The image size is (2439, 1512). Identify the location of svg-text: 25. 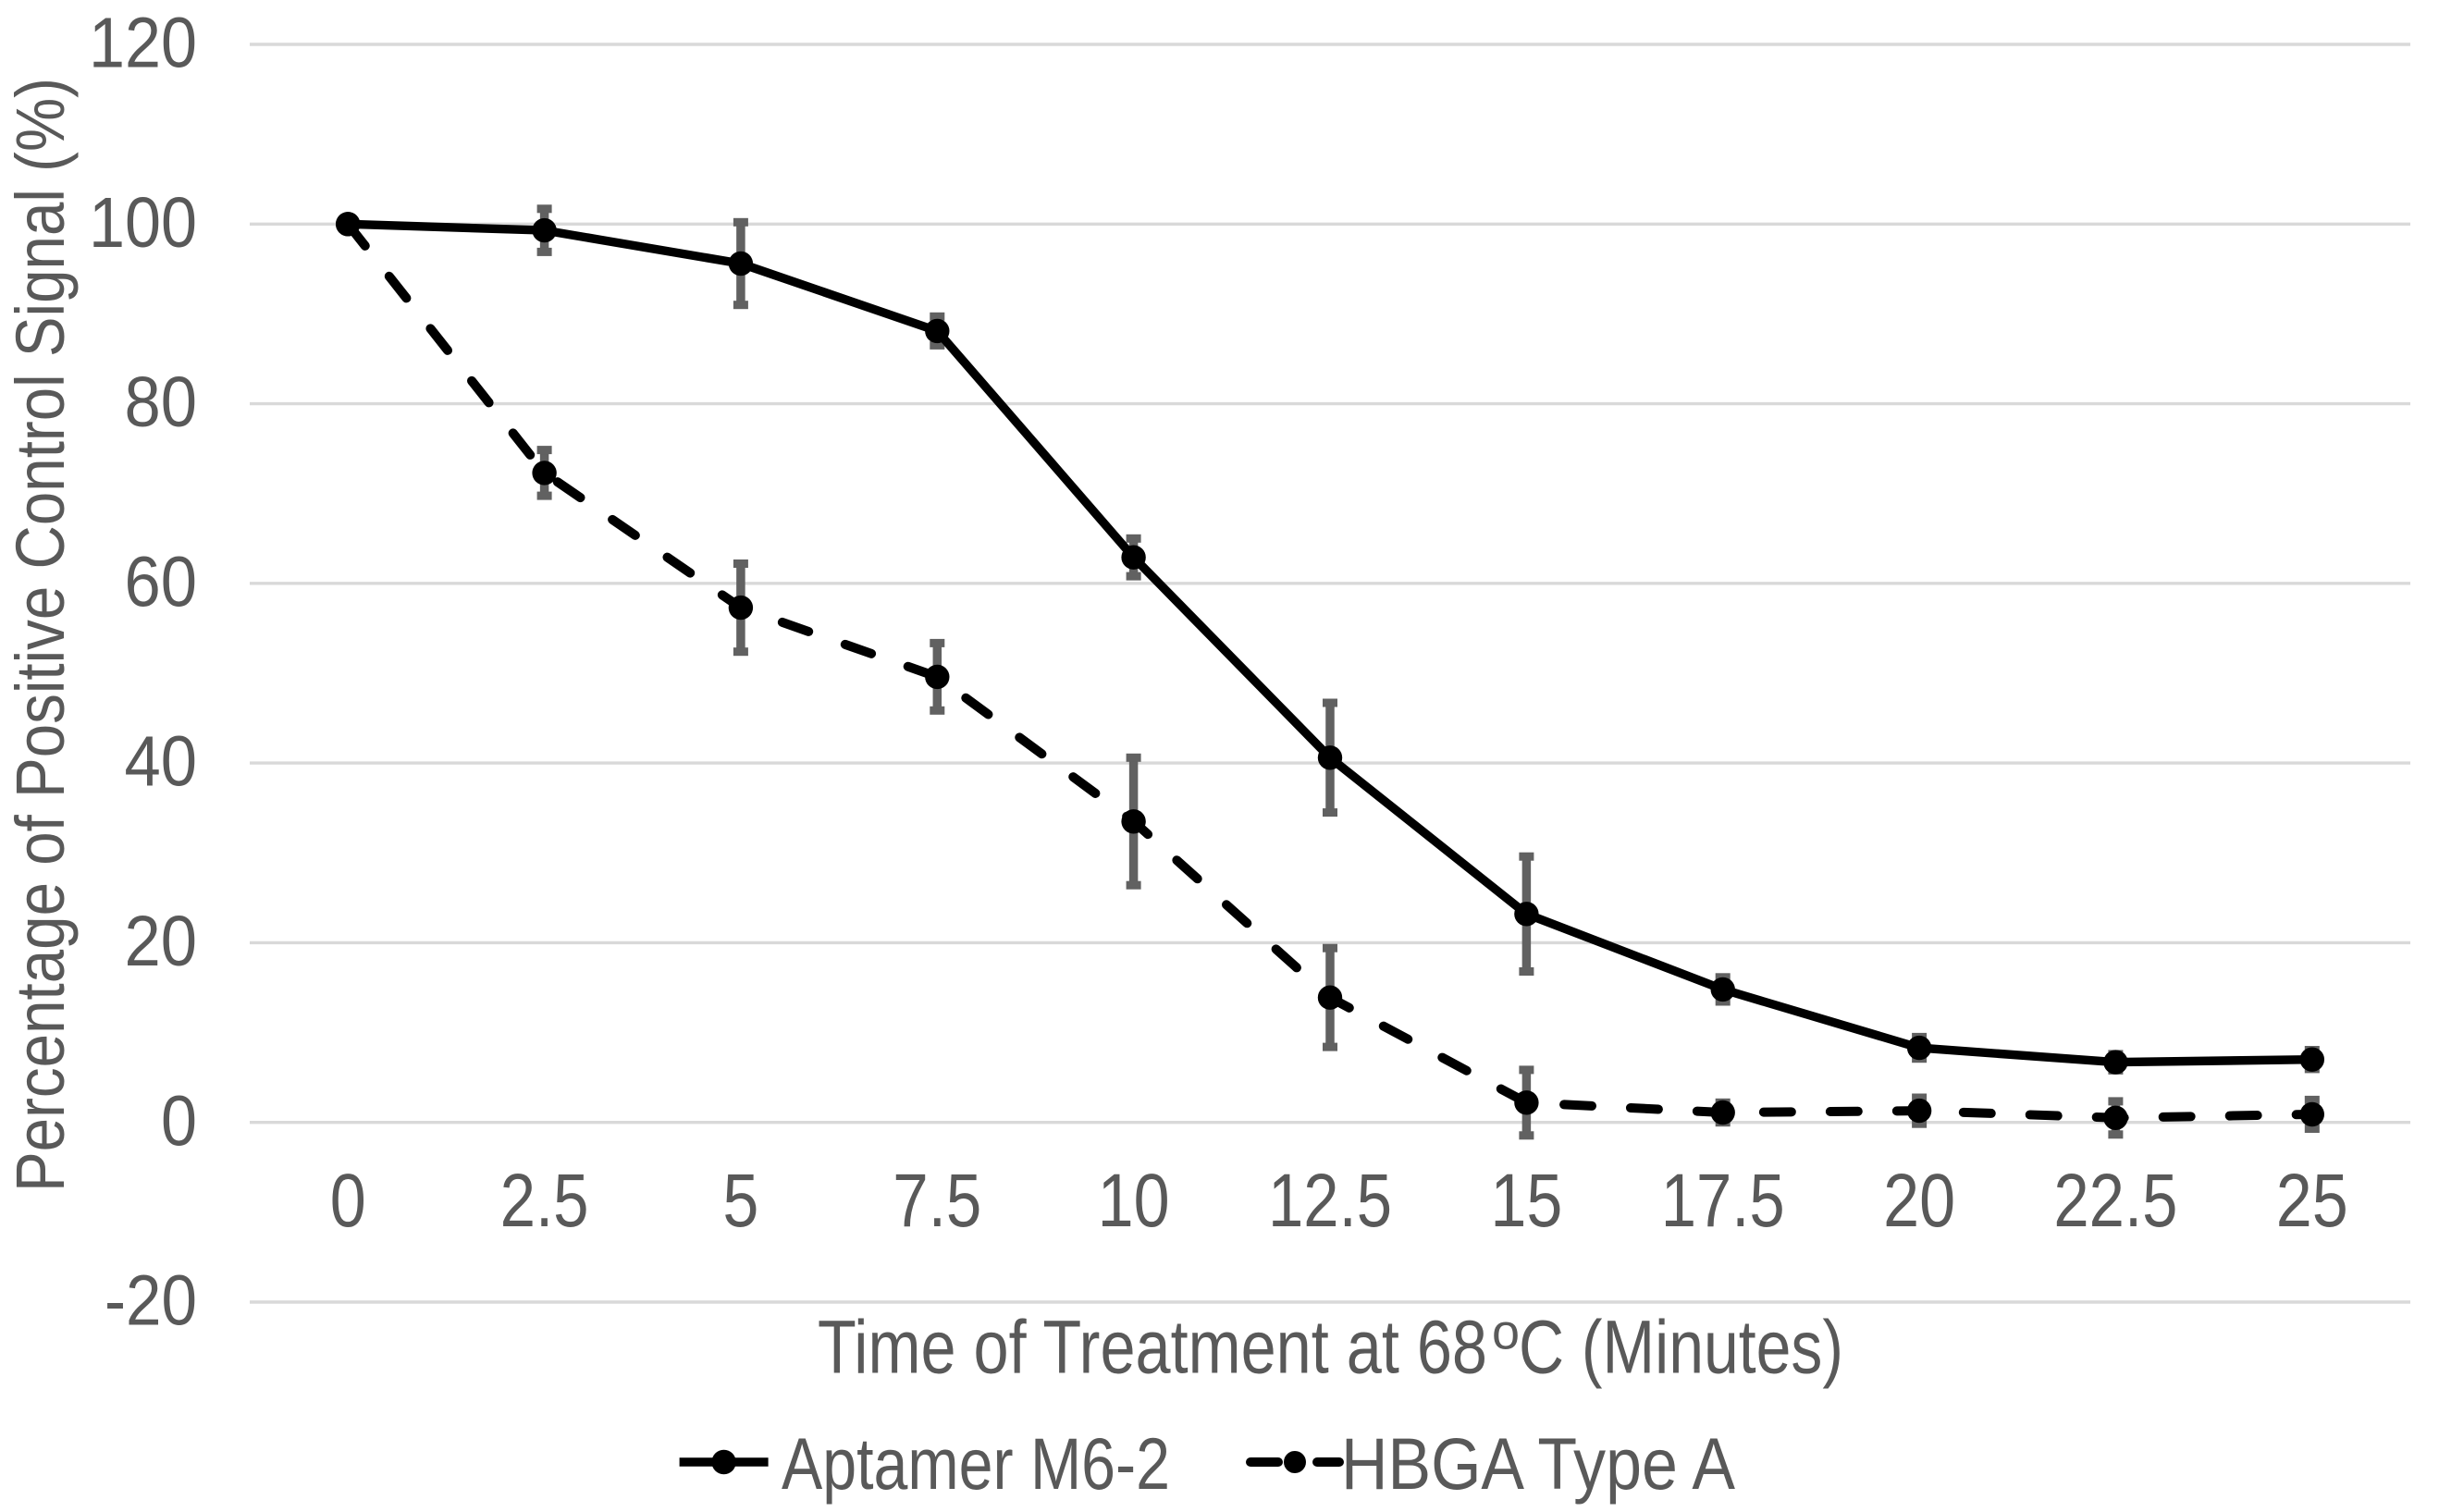
(2312, 1201).